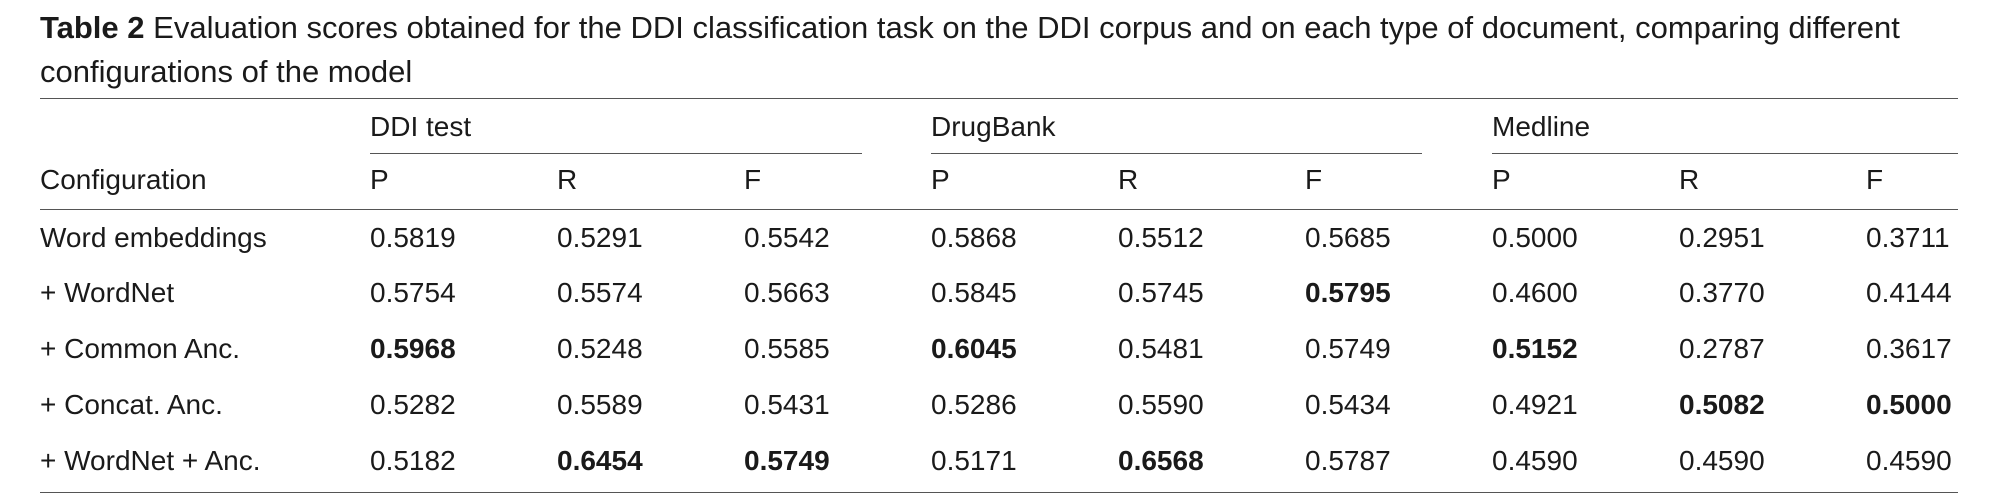 The width and height of the screenshot is (1996, 498). I want to click on table-cell: 0.5585, so click(787, 348).